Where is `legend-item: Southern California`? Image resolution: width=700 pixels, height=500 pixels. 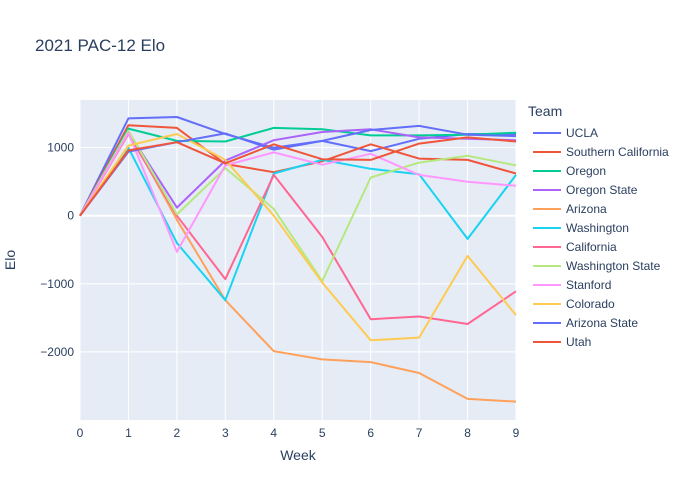
legend-item: Southern California is located at coordinates (601, 152).